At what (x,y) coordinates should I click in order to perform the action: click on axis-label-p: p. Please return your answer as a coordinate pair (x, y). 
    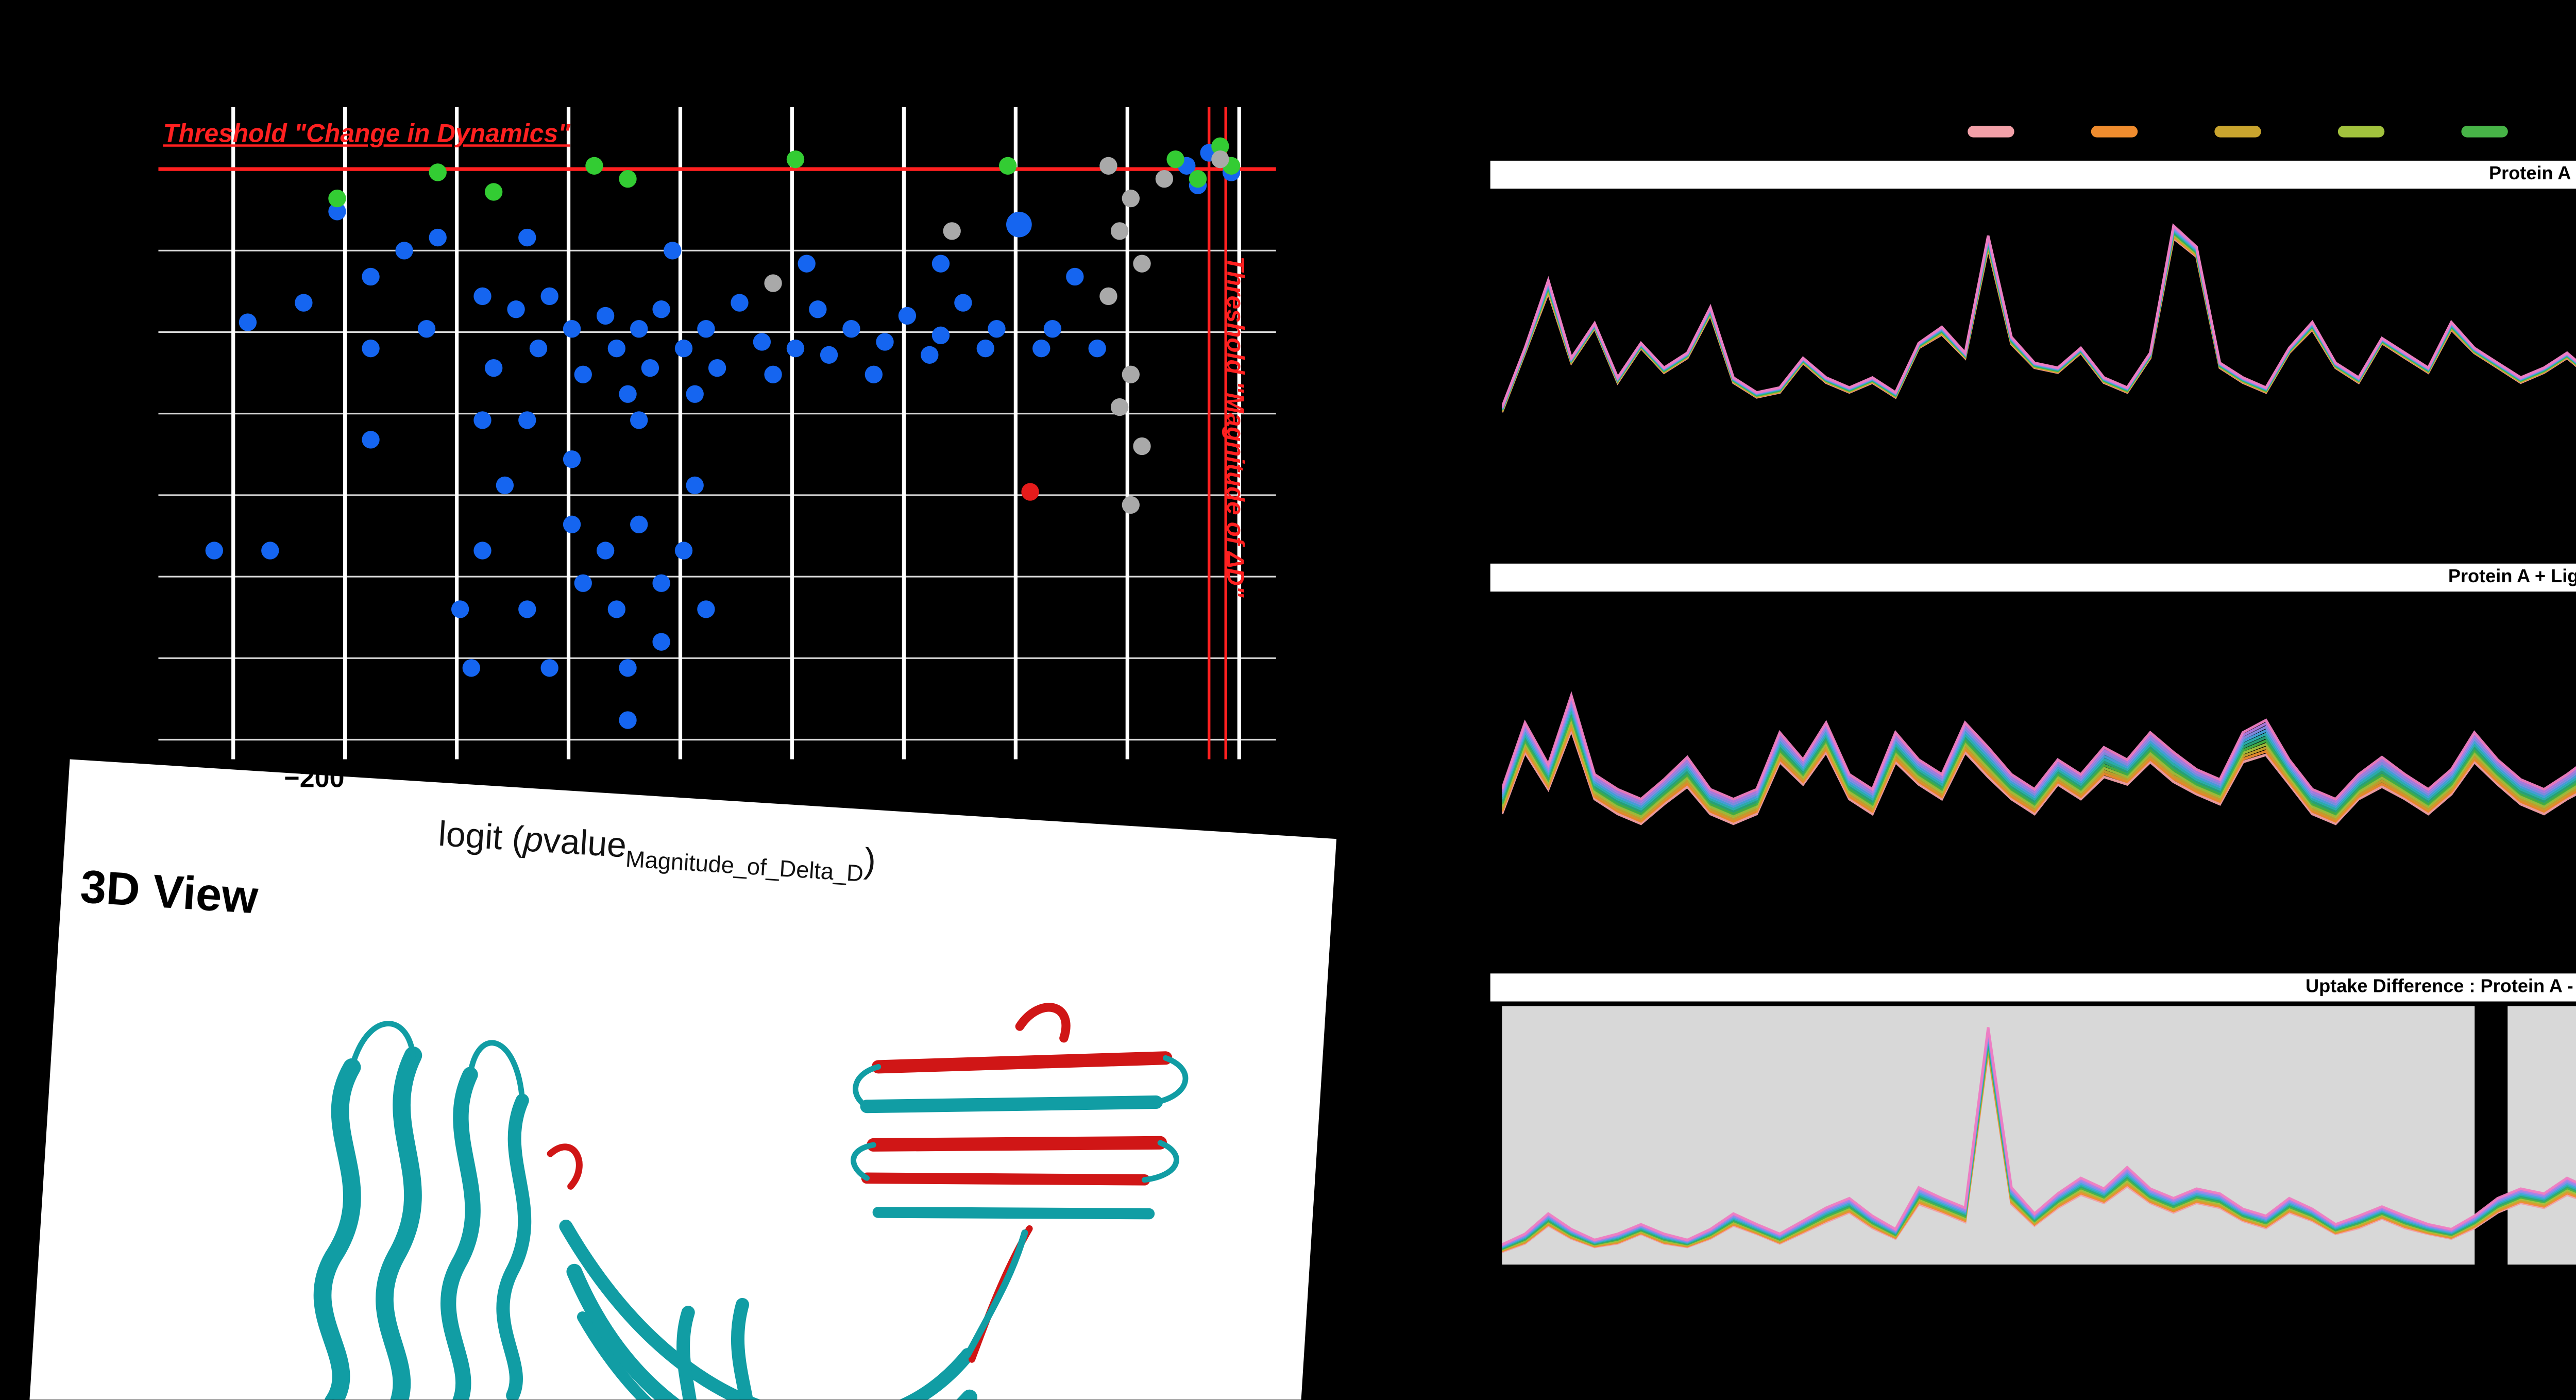
    Looking at the image, I should click on (533, 841).